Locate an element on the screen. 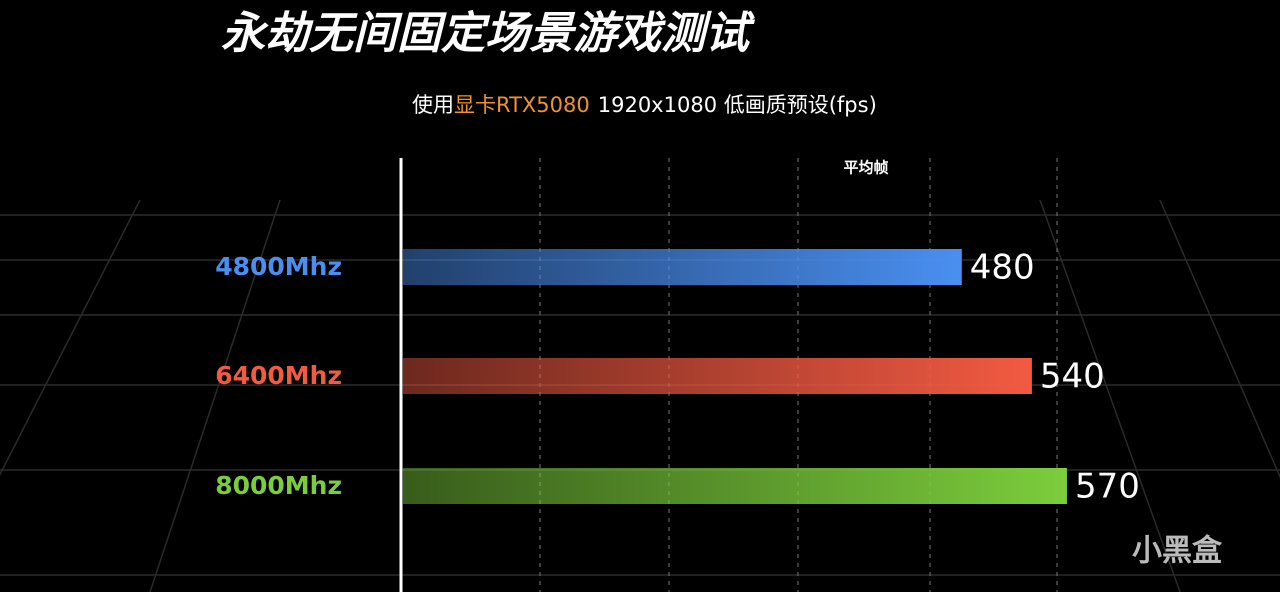 The image size is (1280, 592). watermark: 小黑盒 is located at coordinates (1177, 551).